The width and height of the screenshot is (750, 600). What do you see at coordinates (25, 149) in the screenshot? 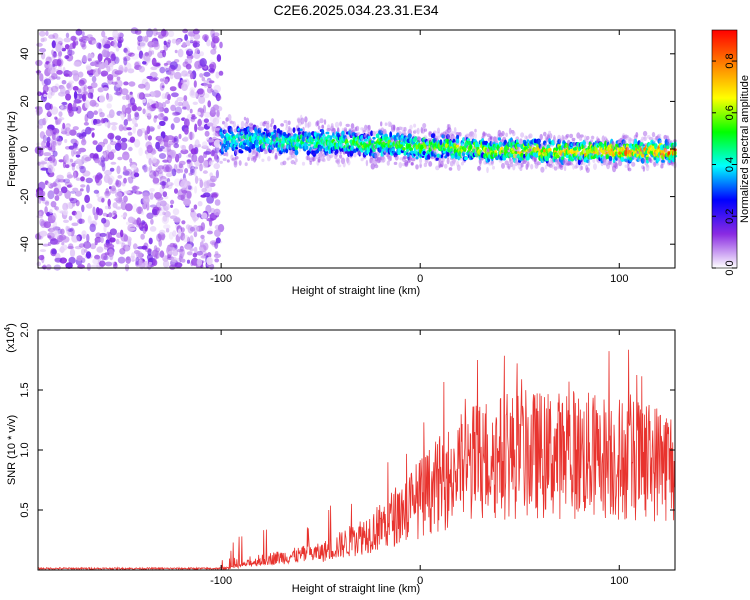
I see `spectrogram-ytick-label: 0` at bounding box center [25, 149].